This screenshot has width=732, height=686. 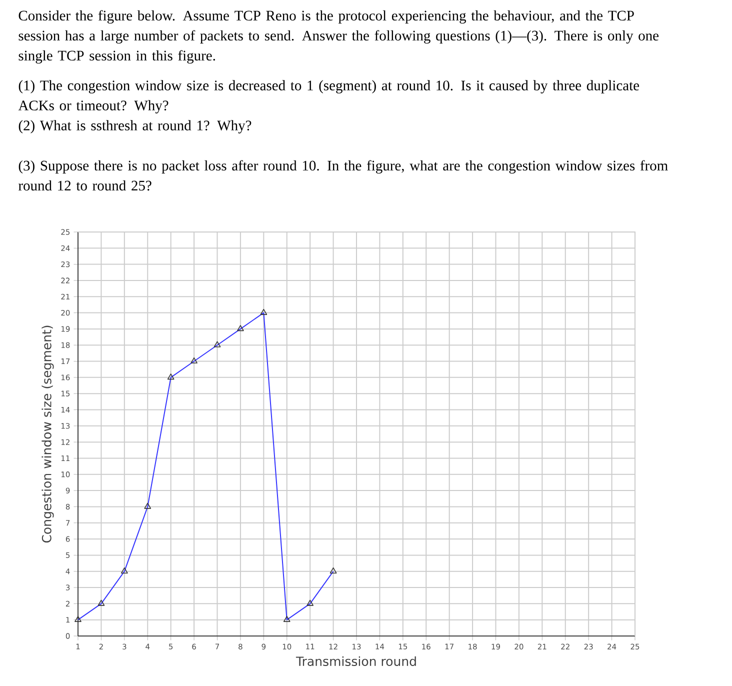 What do you see at coordinates (48, 434) in the screenshot?
I see `y-axis-title: Congestion window size (segment)` at bounding box center [48, 434].